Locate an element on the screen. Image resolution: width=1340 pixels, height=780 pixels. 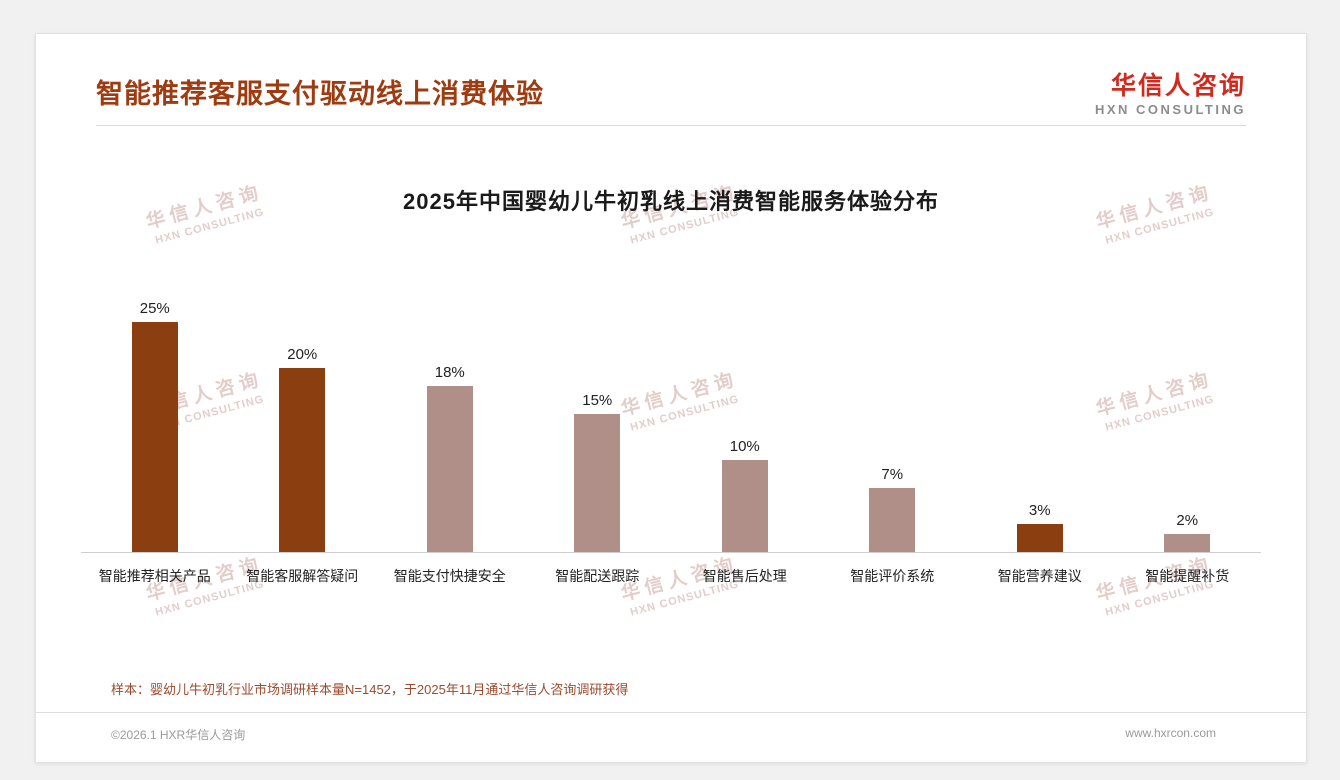
chart-column: 25% is located at coordinates (155, 426).